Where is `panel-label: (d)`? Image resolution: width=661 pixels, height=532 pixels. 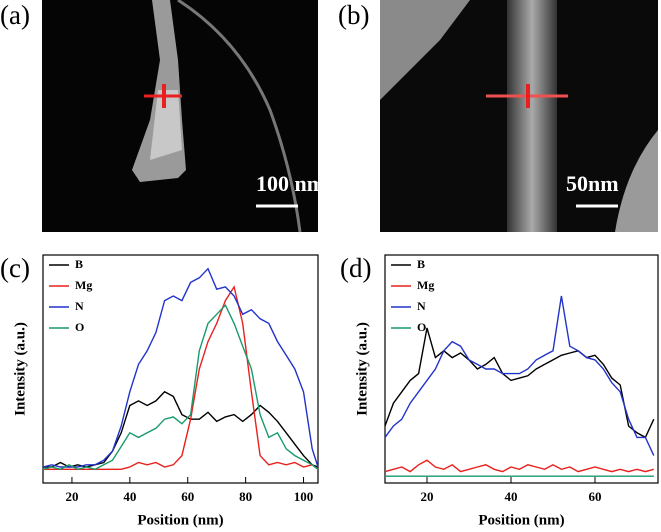 panel-label: (d) is located at coordinates (355, 268).